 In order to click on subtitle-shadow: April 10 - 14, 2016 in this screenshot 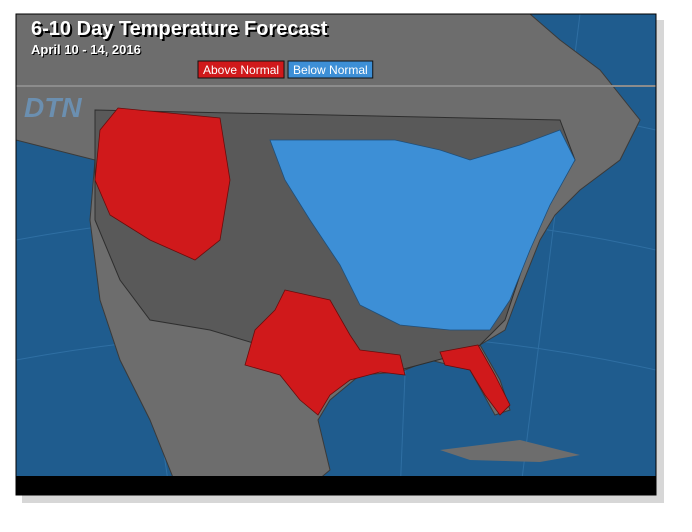, I will do `click(87, 50)`.